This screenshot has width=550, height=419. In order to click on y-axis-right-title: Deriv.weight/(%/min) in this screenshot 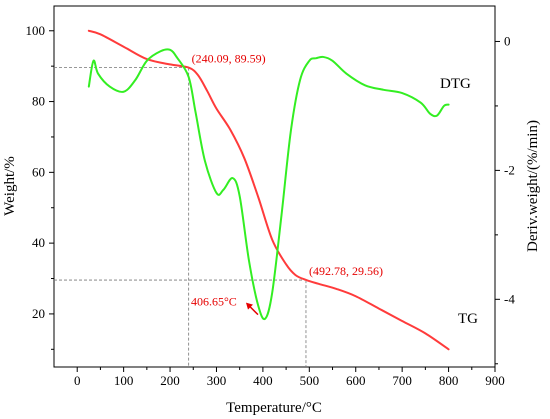, I will do `click(533, 186)`.